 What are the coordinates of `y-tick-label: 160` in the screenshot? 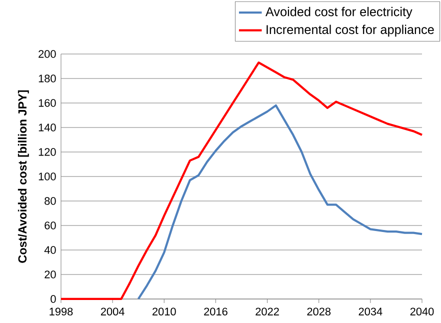 It's located at (47, 103).